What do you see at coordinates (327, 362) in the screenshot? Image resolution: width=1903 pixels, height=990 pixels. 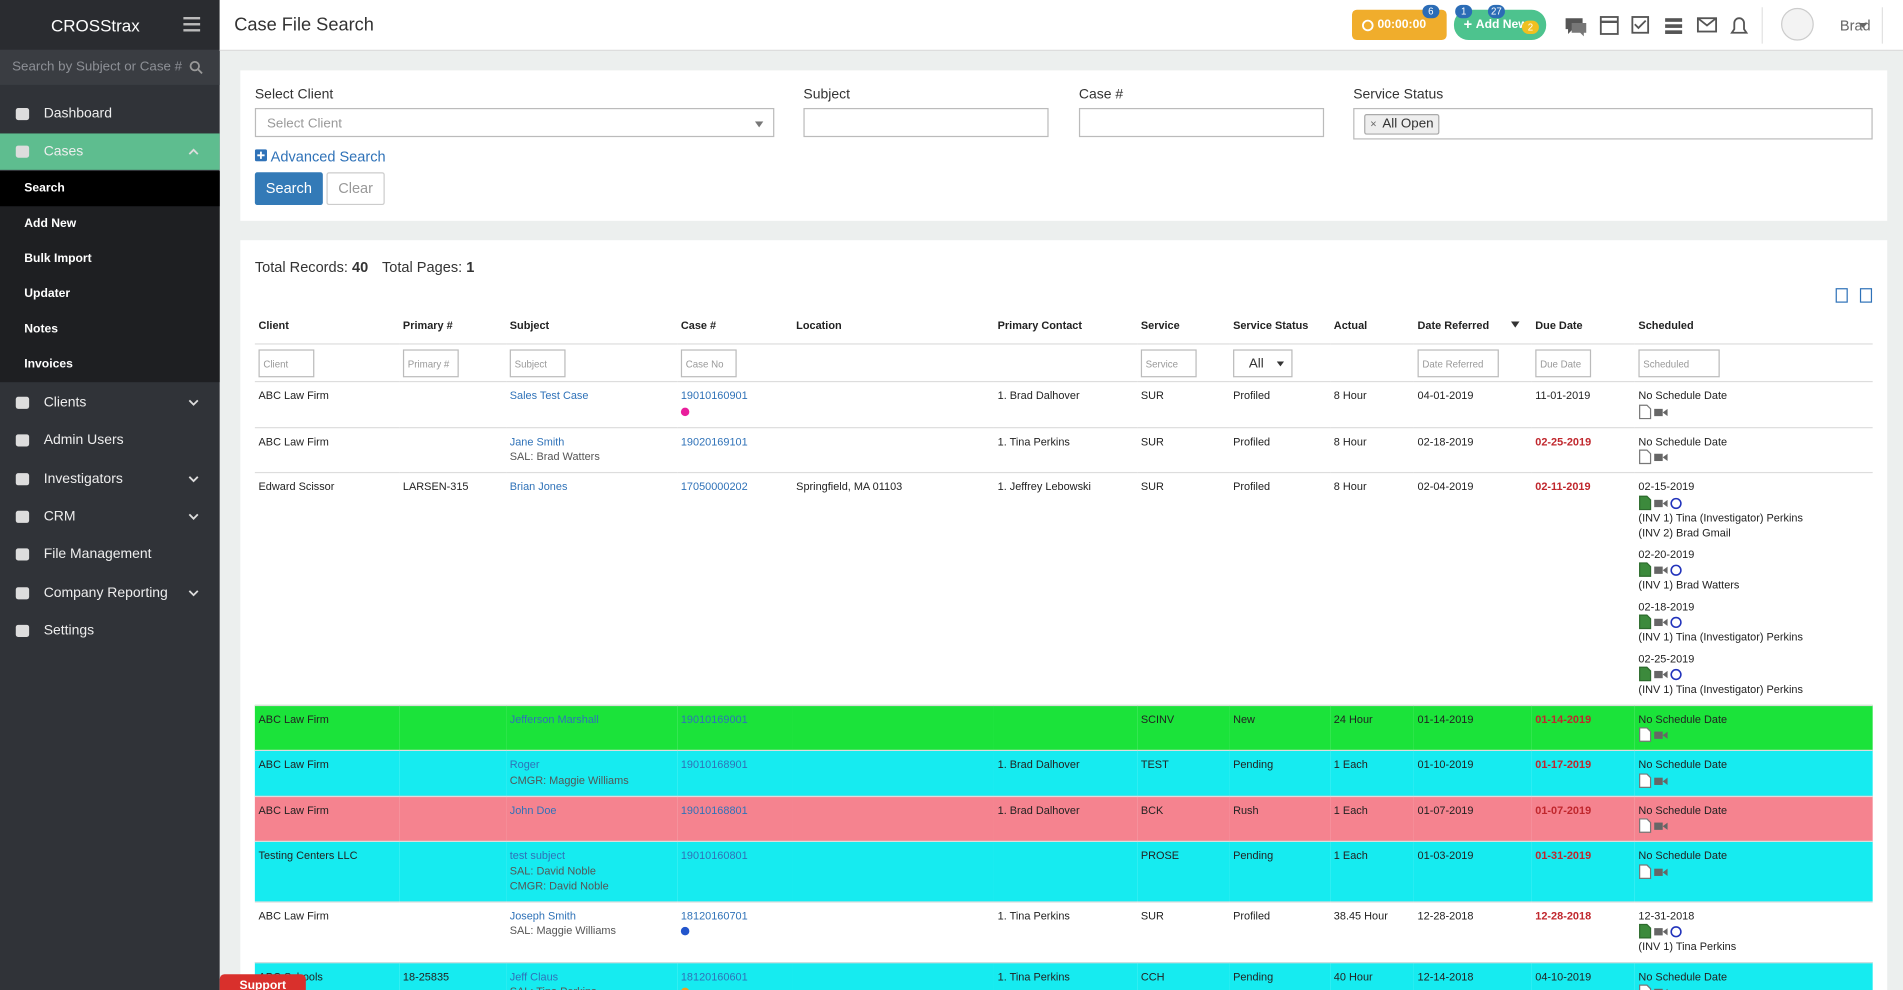 I see `filter-cell: Client` at bounding box center [327, 362].